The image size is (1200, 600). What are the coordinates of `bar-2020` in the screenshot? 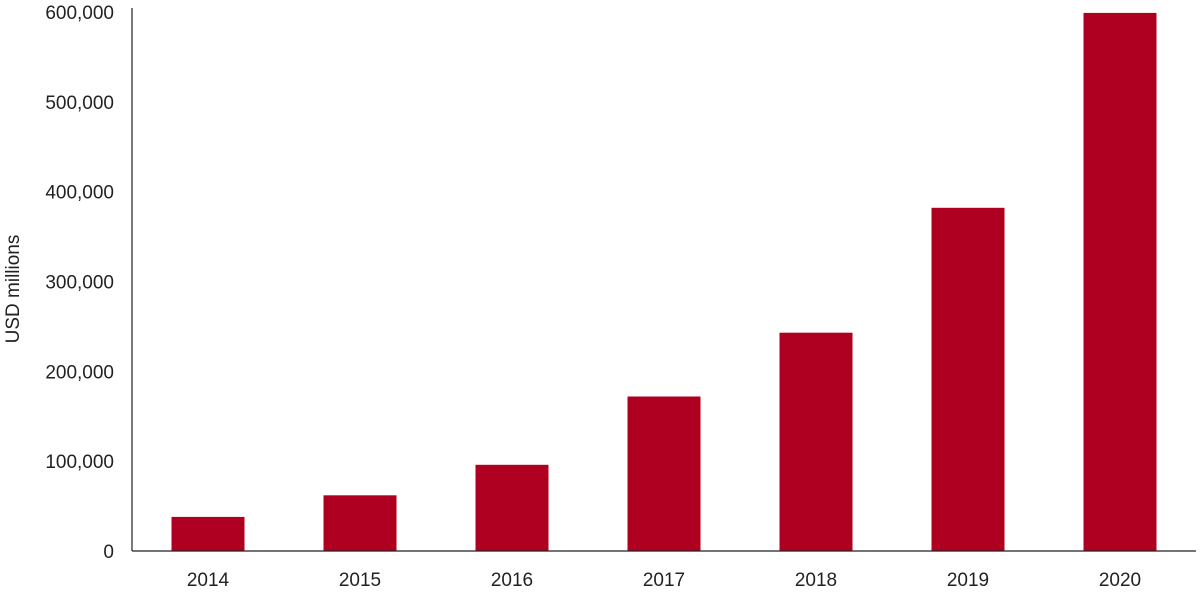 It's located at (1120, 281).